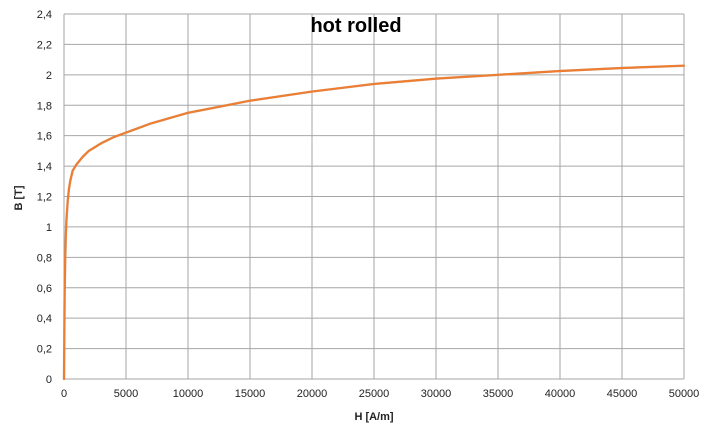 Image resolution: width=715 pixels, height=440 pixels. Describe the element at coordinates (44, 319) in the screenshot. I see `y-tick-label: 0,4` at that location.